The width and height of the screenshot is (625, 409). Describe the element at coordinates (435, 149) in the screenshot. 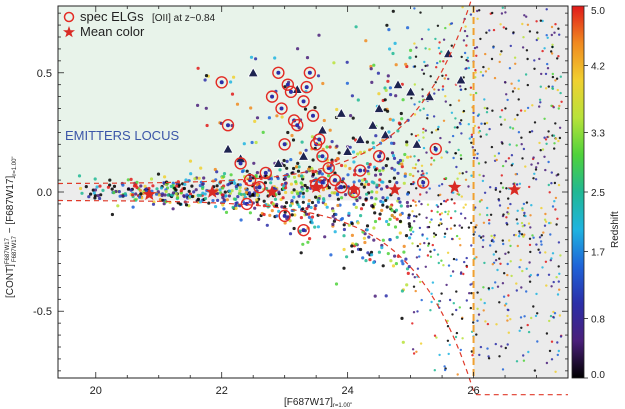

I see `spec-elg-marker` at that location.